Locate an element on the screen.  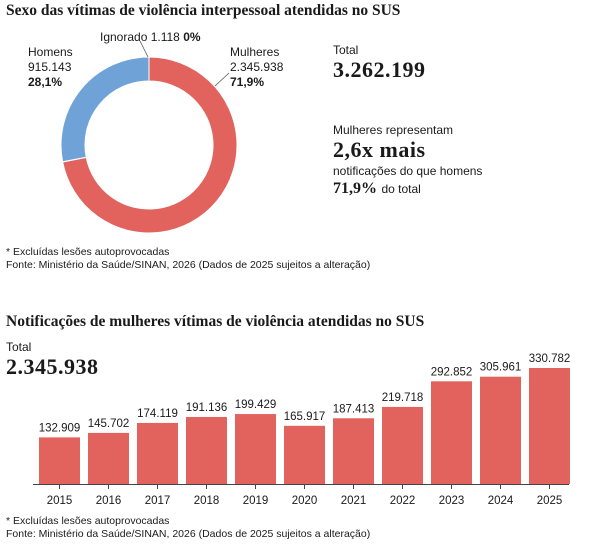
bar-value-label-2022: 219.718 is located at coordinates (403, 398).